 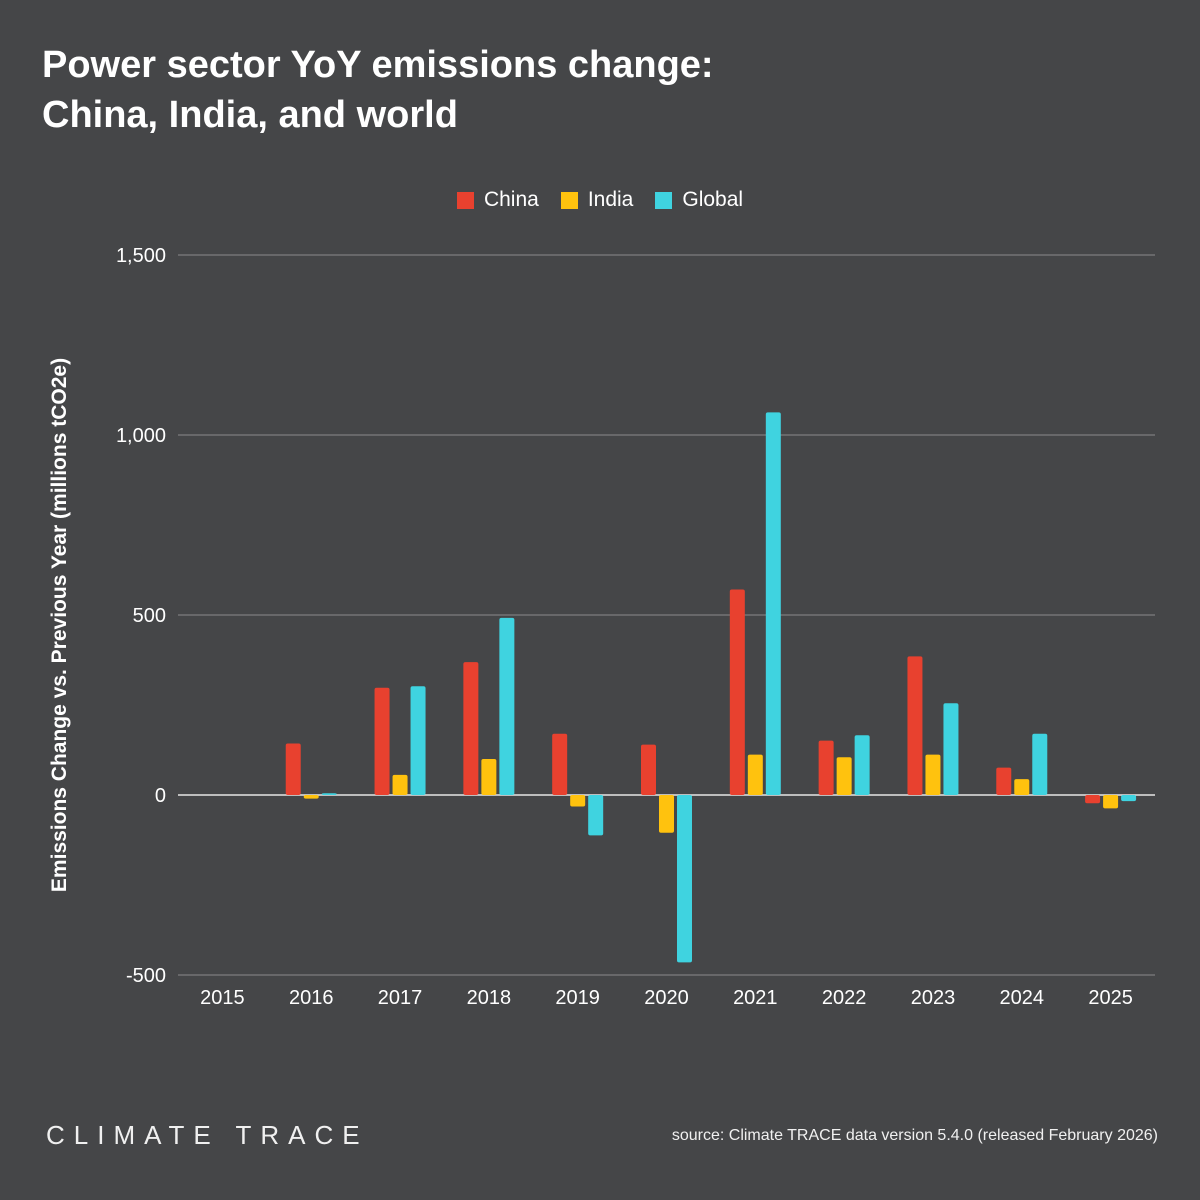 I want to click on y-tick-label: -500, so click(x=146, y=976).